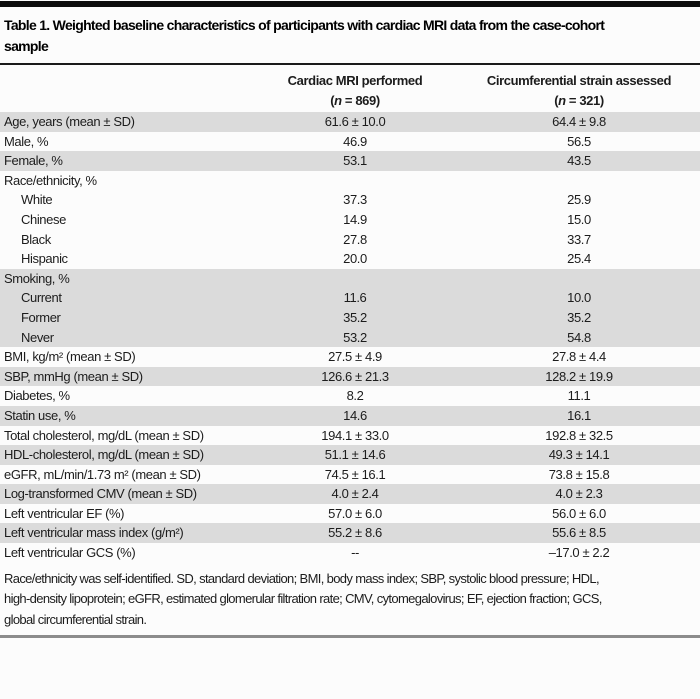 The image size is (700, 699). What do you see at coordinates (37, 396) in the screenshot?
I see `row-label: Diabetes, %` at bounding box center [37, 396].